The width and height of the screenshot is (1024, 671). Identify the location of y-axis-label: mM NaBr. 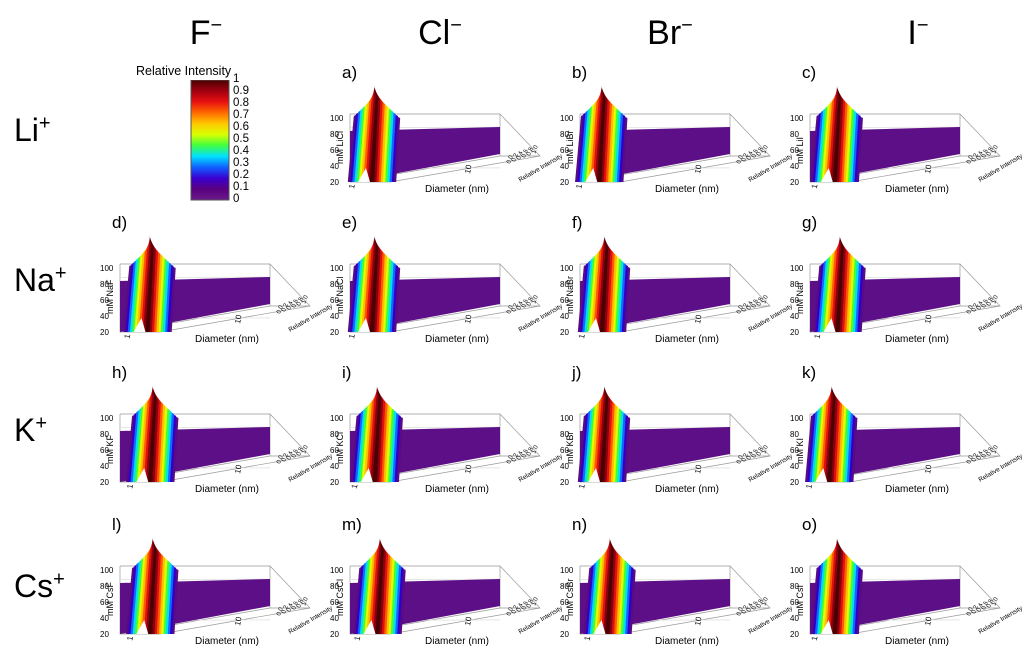
(570, 295).